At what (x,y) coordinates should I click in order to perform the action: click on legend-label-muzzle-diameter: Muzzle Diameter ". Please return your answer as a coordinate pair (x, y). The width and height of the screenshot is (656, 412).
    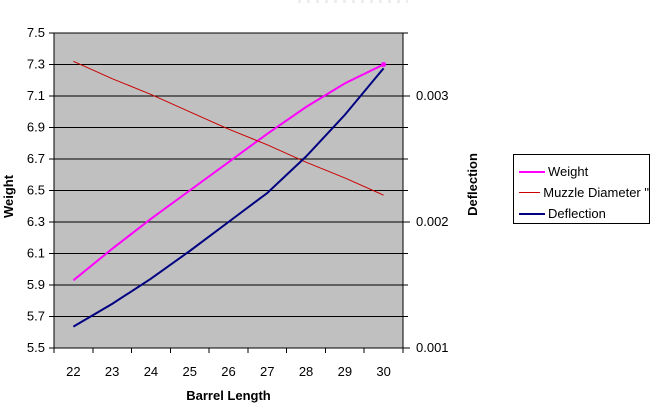
    Looking at the image, I should click on (596, 192).